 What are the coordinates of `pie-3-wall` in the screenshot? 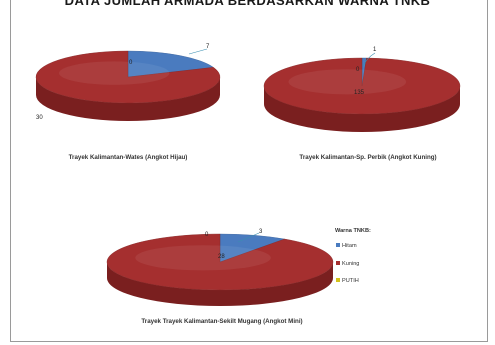 It's located at (220, 284).